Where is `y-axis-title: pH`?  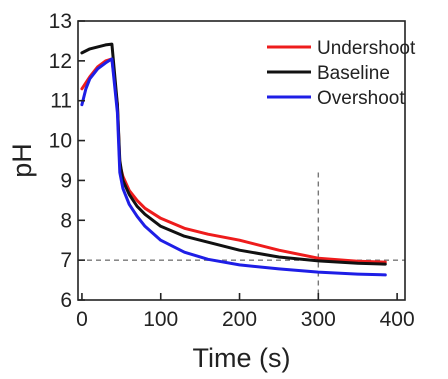 y-axis-title: pH is located at coordinates (22, 160).